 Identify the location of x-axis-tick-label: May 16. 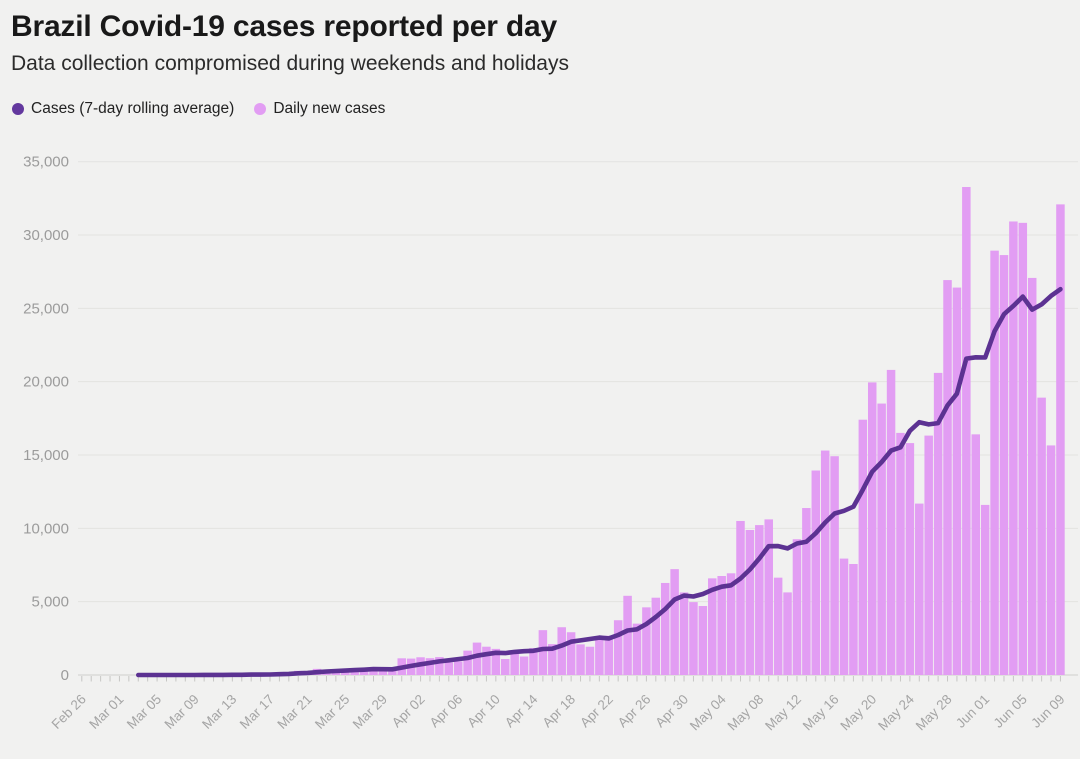
(821, 713).